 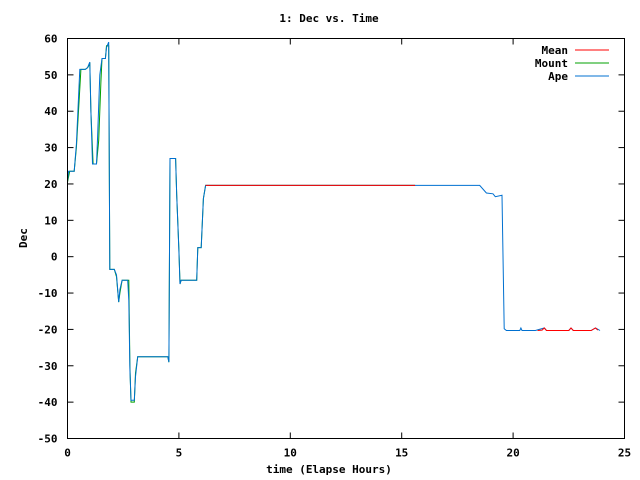 What do you see at coordinates (50, 111) in the screenshot?
I see `y-tick-label: 40` at bounding box center [50, 111].